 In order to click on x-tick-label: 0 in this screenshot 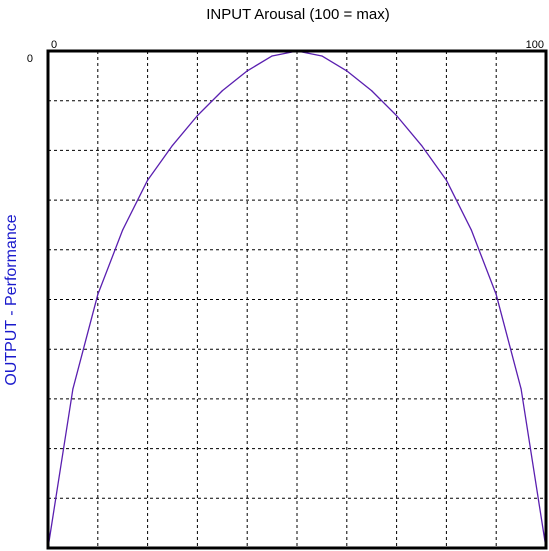, I will do `click(54, 45)`.